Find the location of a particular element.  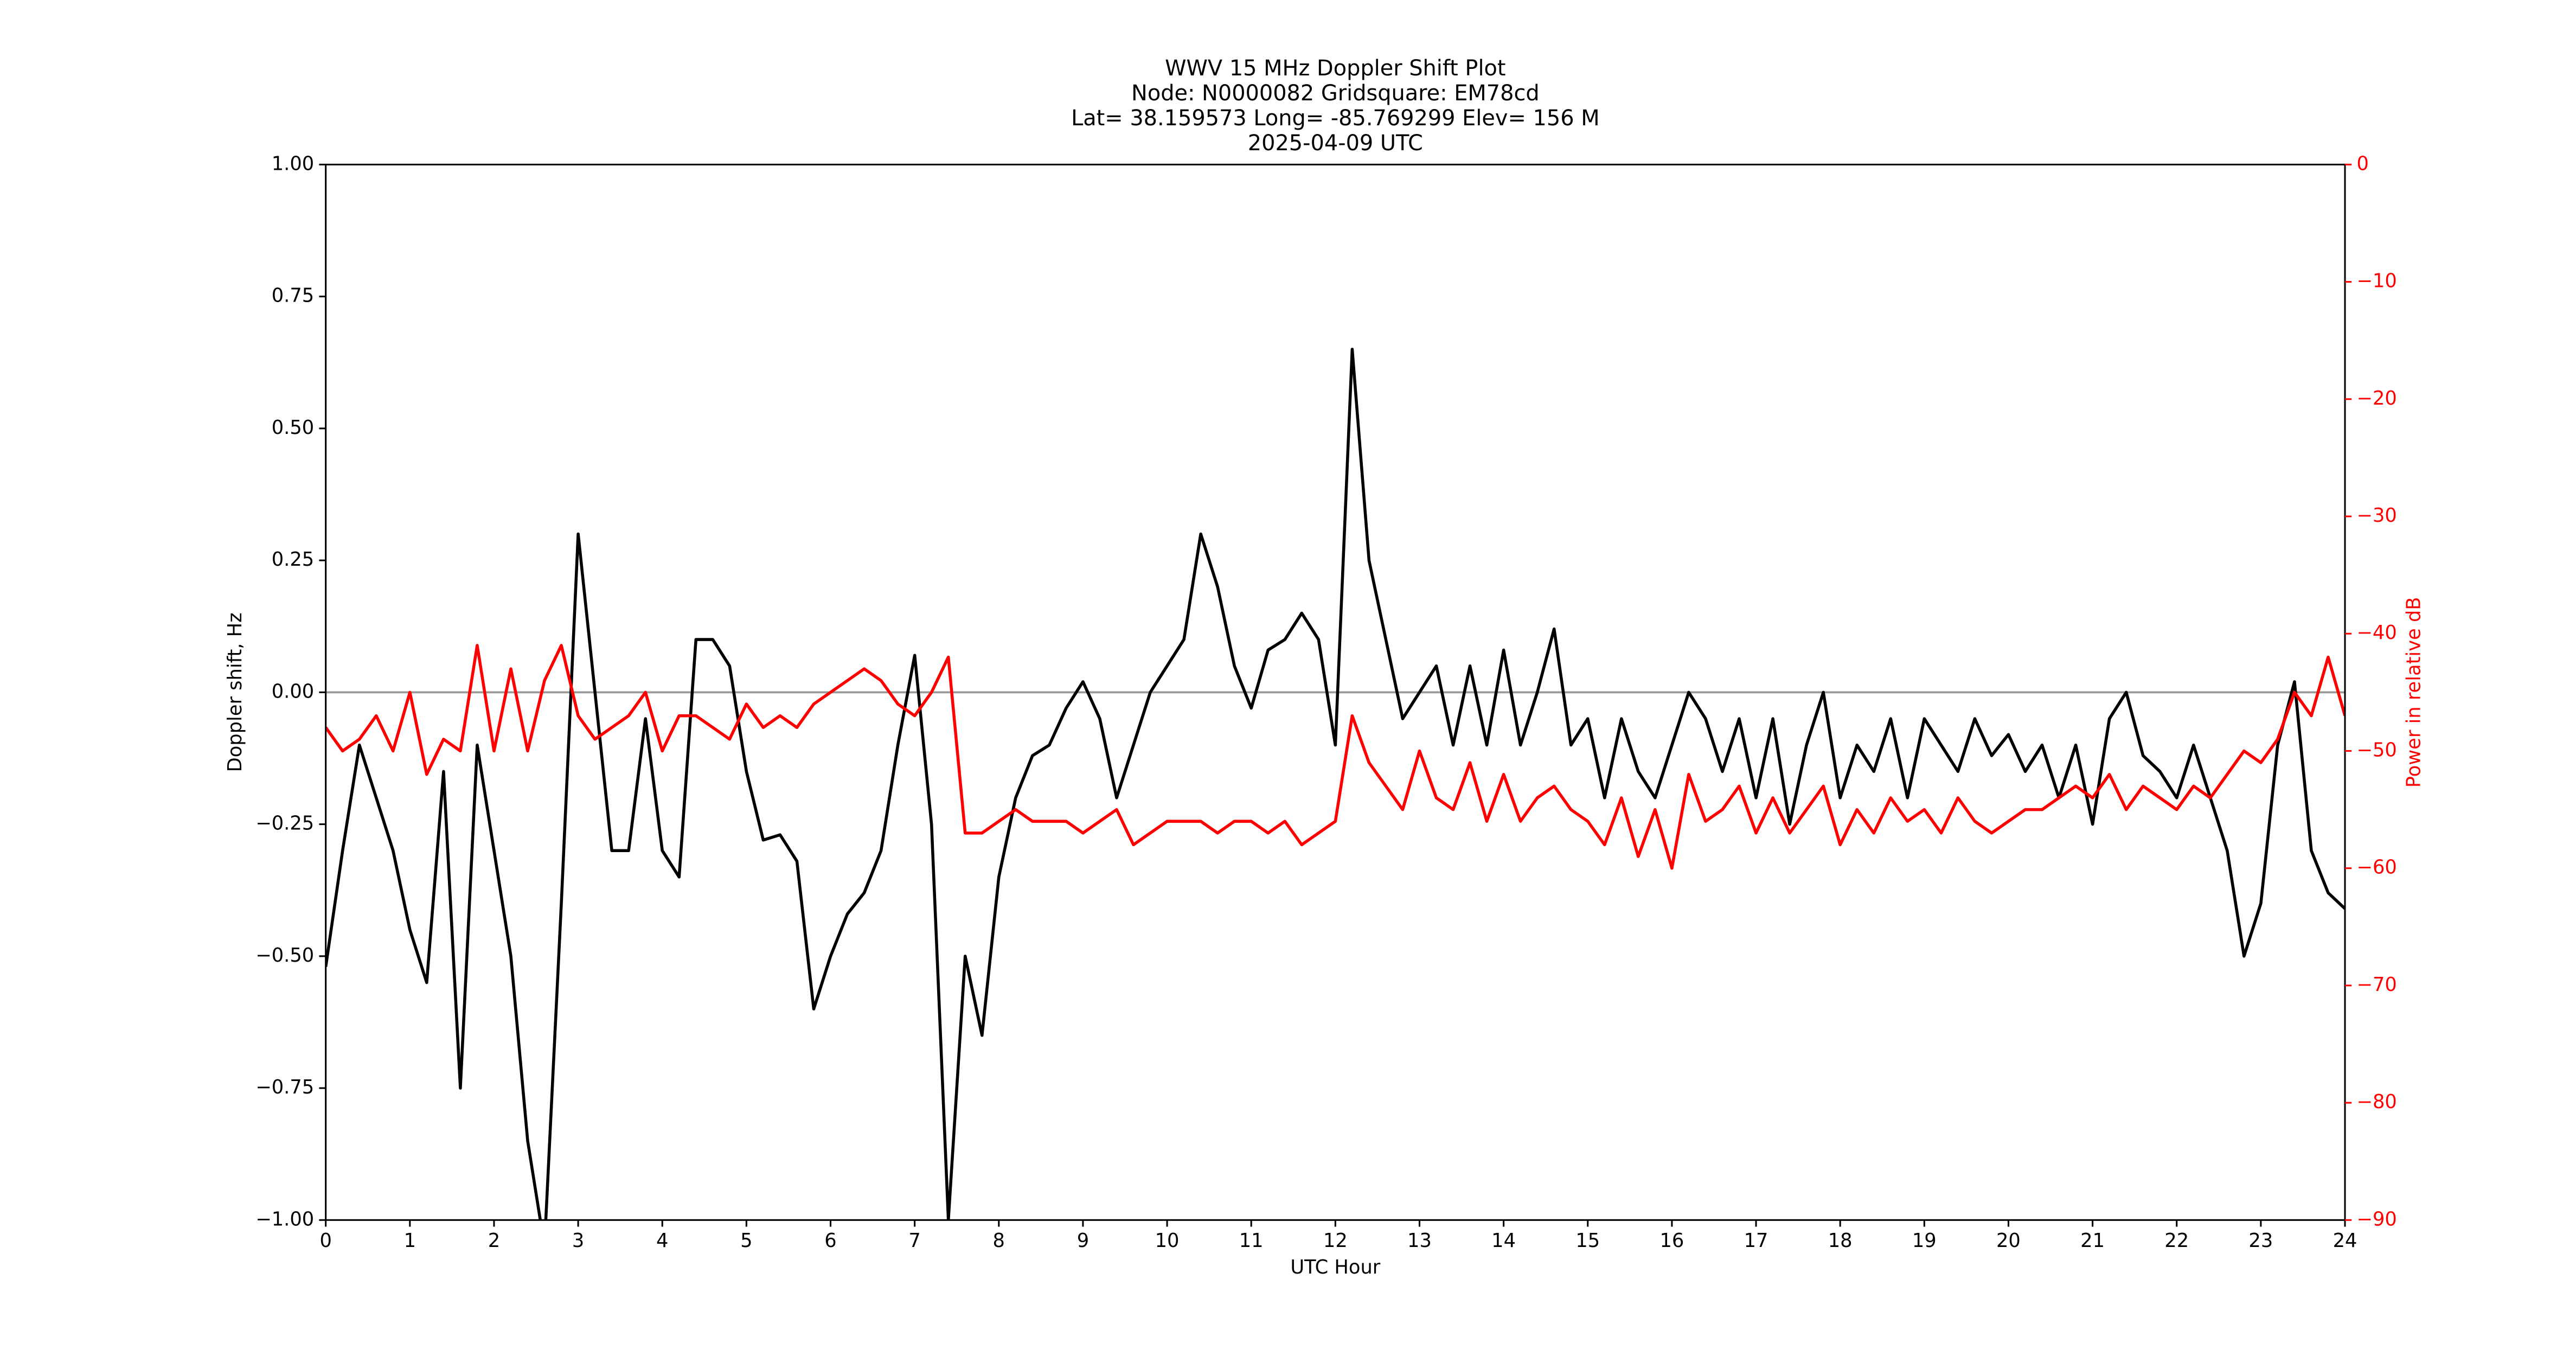

y2-tick-label: −40 is located at coordinates (2376, 633).